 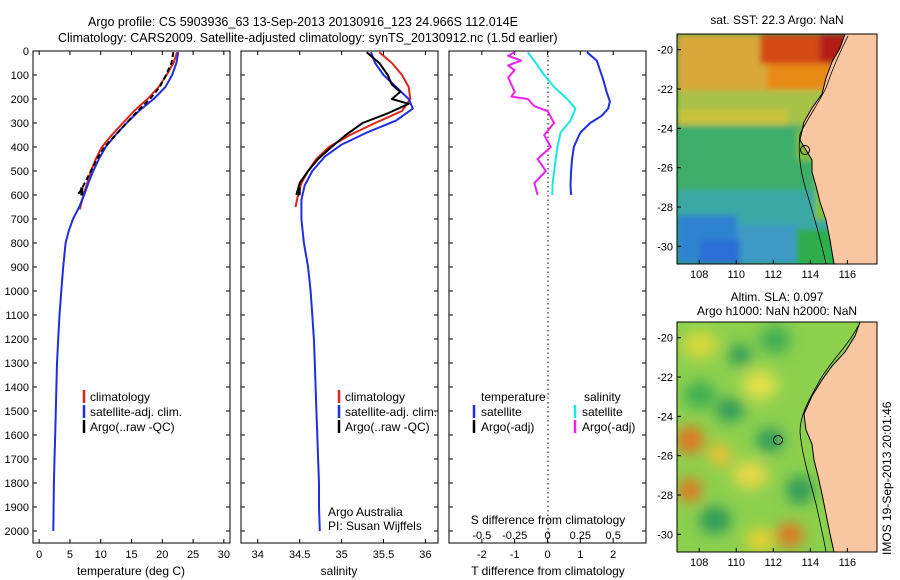 I want to click on legend-temperature-title: temperature, so click(x=513, y=397).